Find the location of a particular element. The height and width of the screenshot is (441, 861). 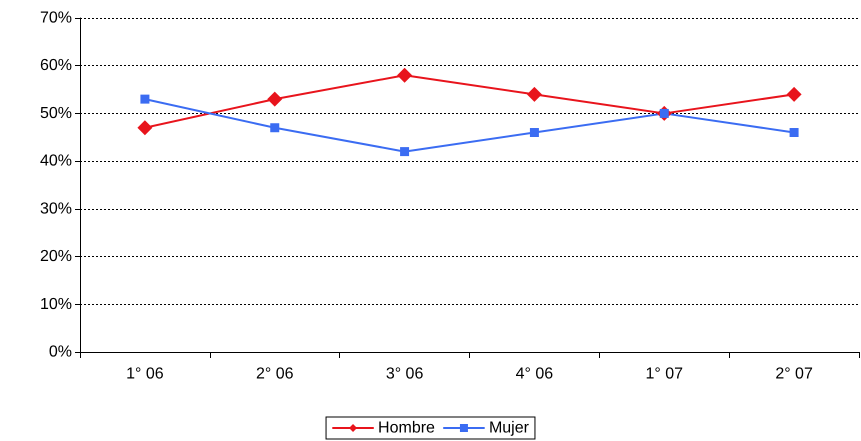

x-tick-label: 2° 06 is located at coordinates (275, 374).